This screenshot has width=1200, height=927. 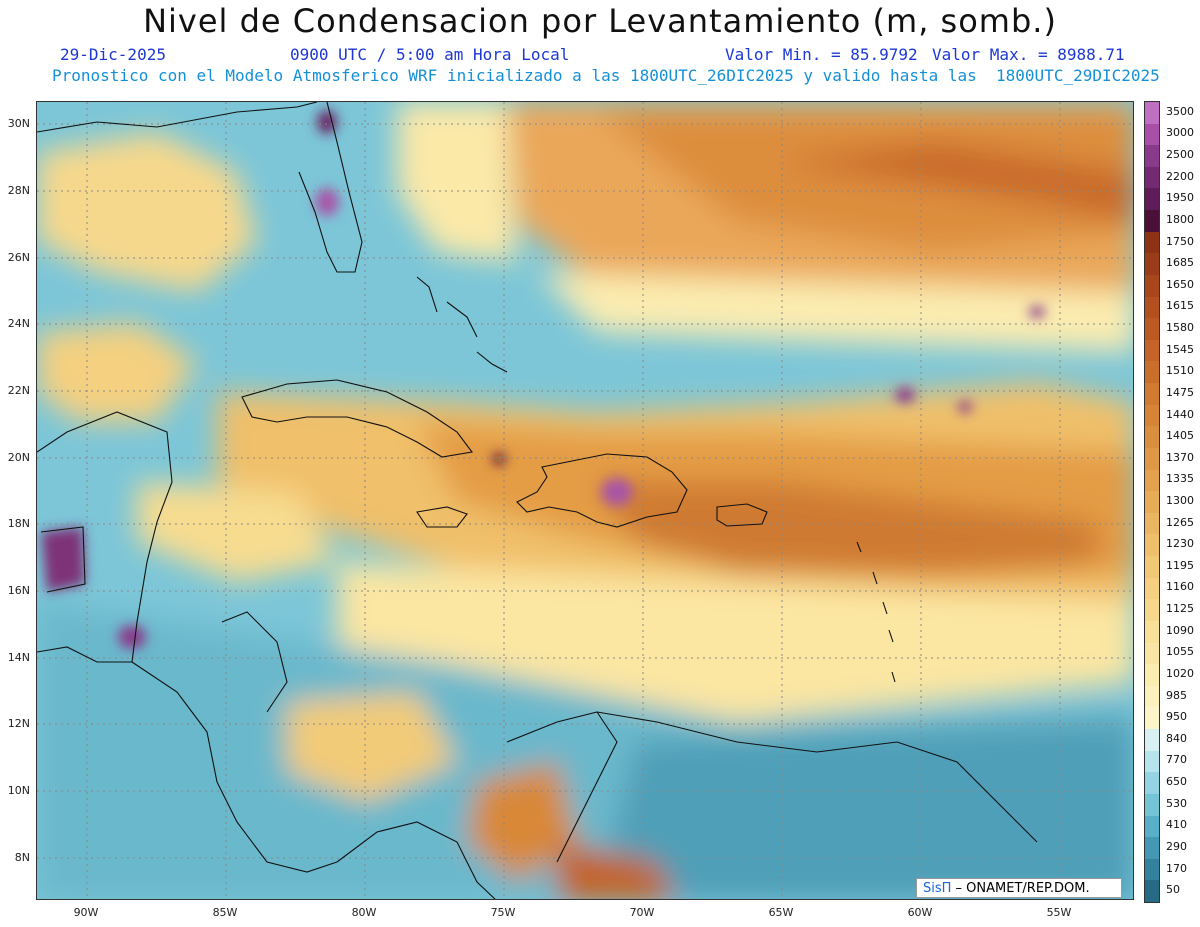 What do you see at coordinates (503, 912) in the screenshot?
I see `lon-label: 75W` at bounding box center [503, 912].